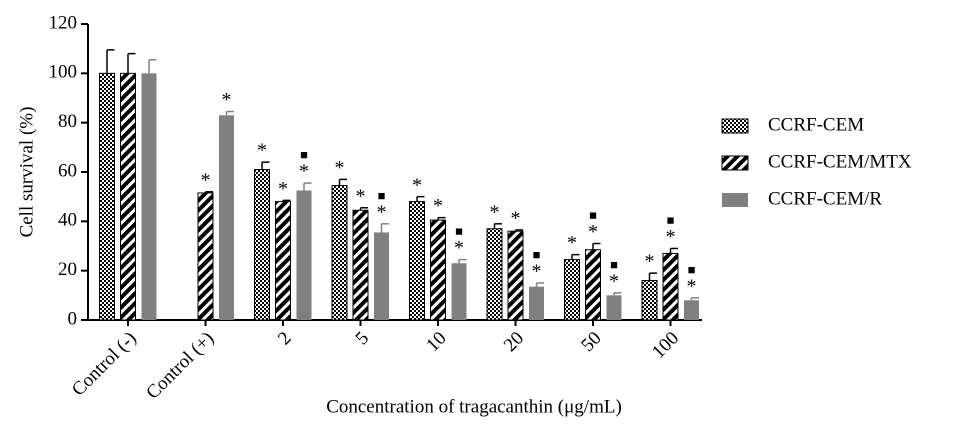 This screenshot has width=955, height=424. Describe the element at coordinates (665, 345) in the screenshot. I see `x-tick-label: 100` at that location.